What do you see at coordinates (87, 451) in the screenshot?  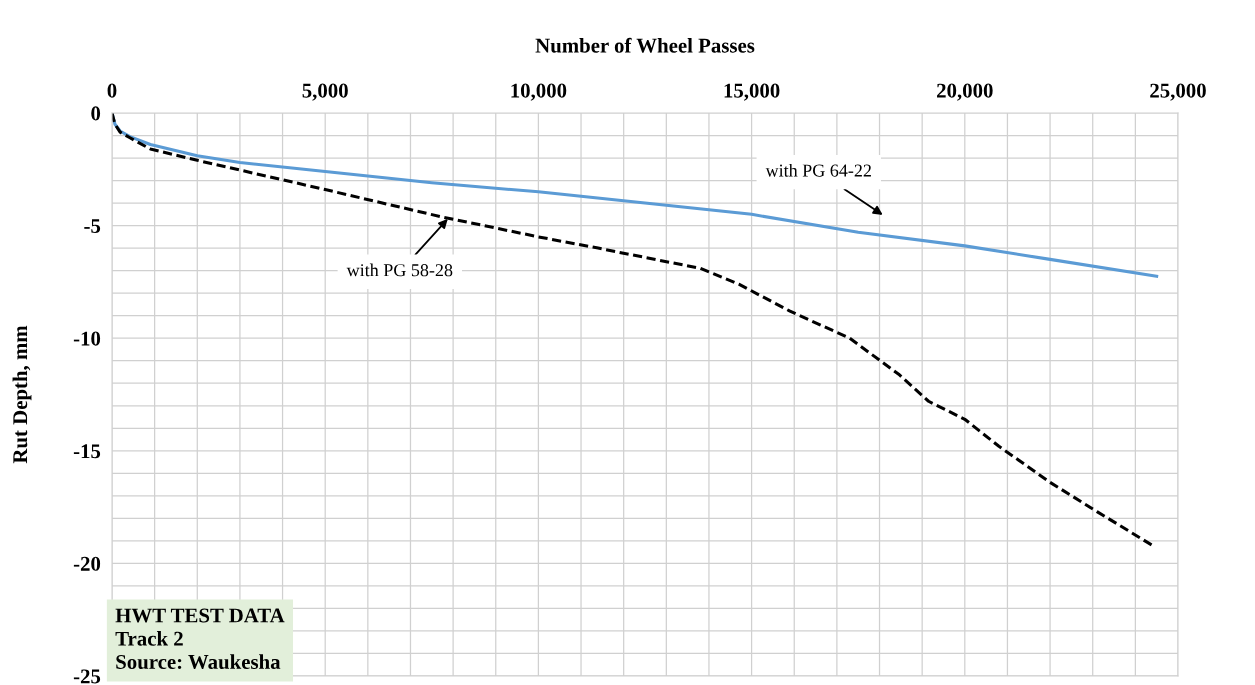 I see `y-tick-label: -15` at bounding box center [87, 451].